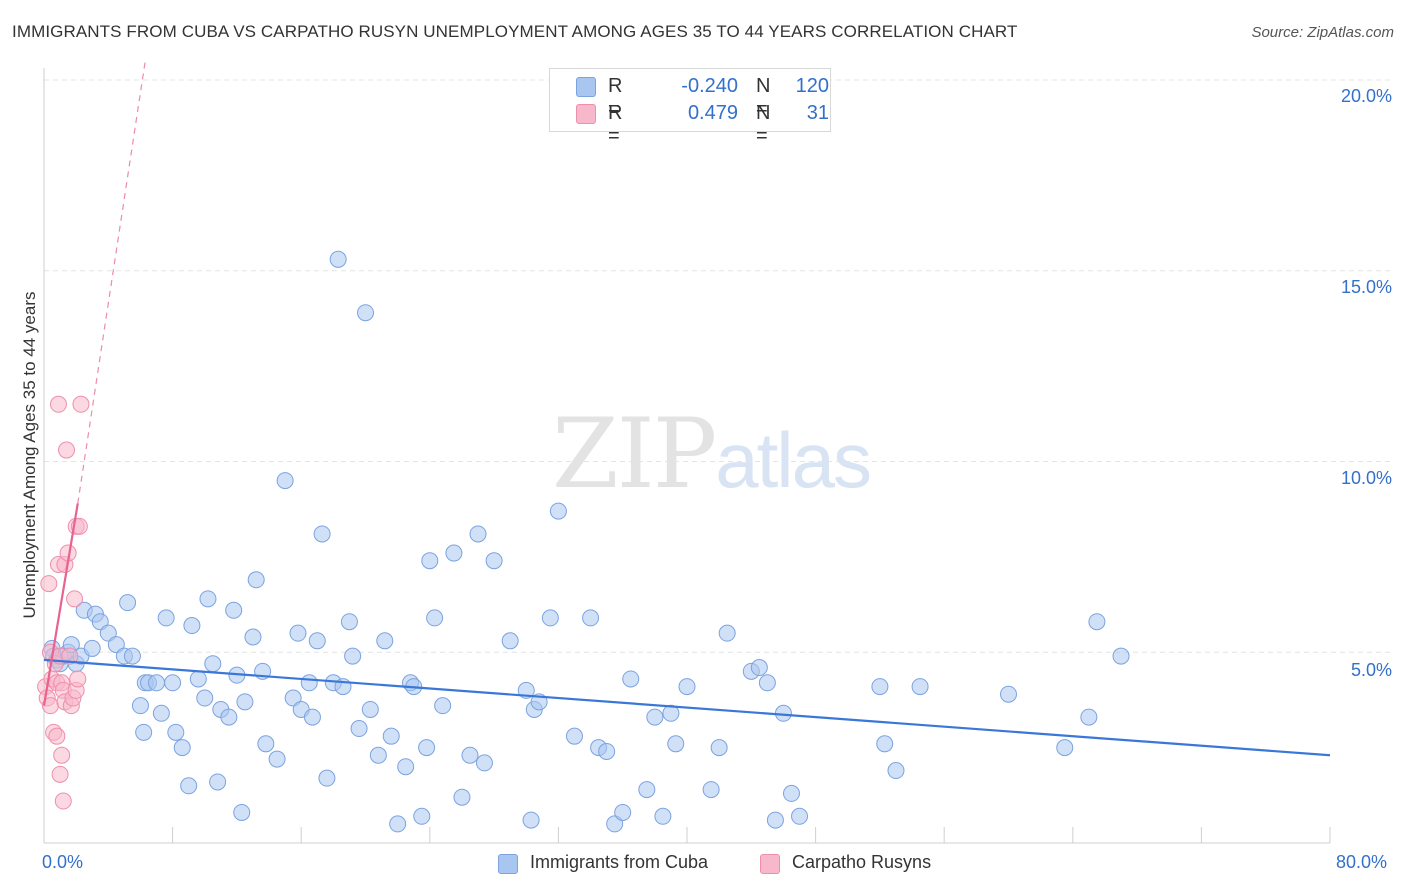 The width and height of the screenshot is (1406, 892). I want to click on legend-swatch-rusyn, so click(586, 114).